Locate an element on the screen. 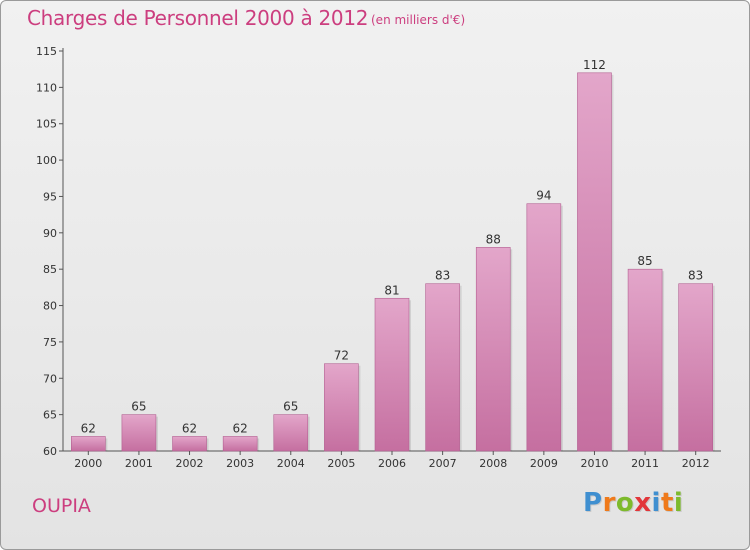 The width and height of the screenshot is (750, 550). bar-2006 is located at coordinates (392, 374).